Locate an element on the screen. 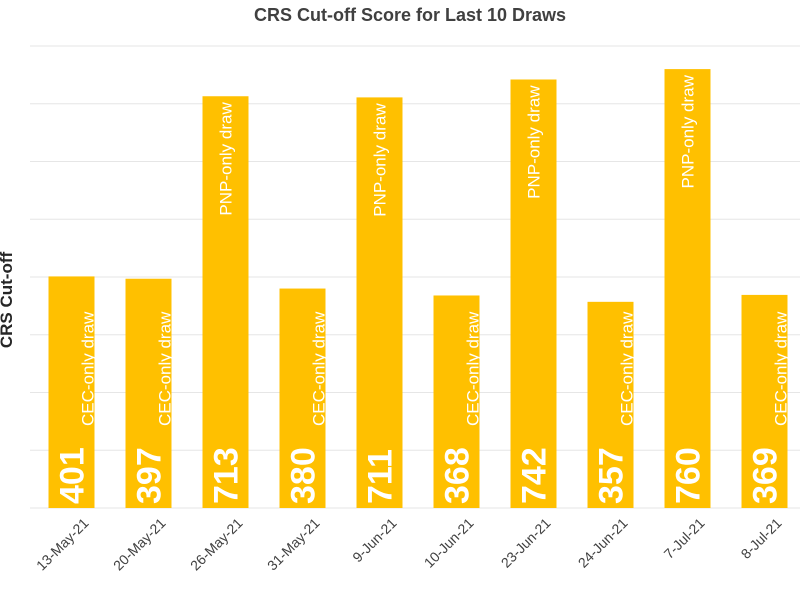  x-tick-label: 9-Jun-21 is located at coordinates (374, 540).